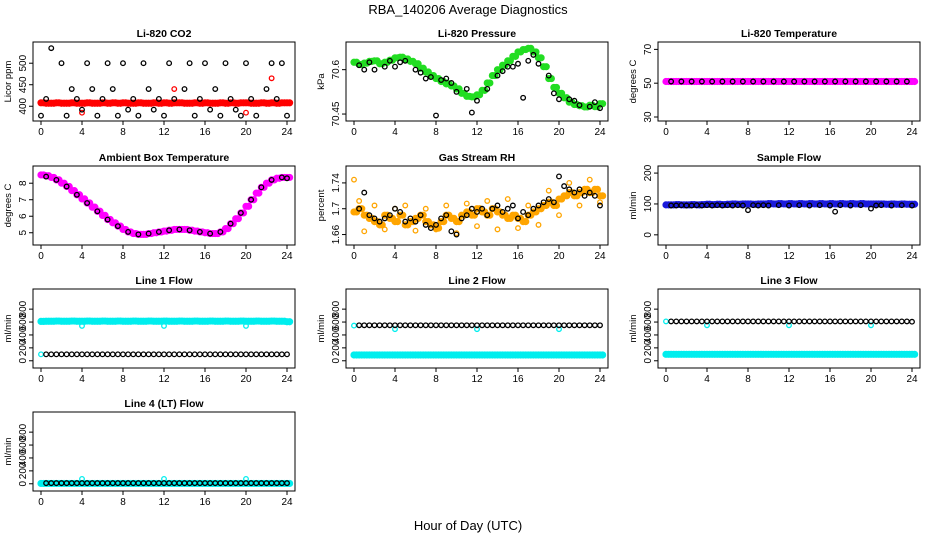  What do you see at coordinates (23, 216) in the screenshot?
I see `y-tick-label: 6` at bounding box center [23, 216].